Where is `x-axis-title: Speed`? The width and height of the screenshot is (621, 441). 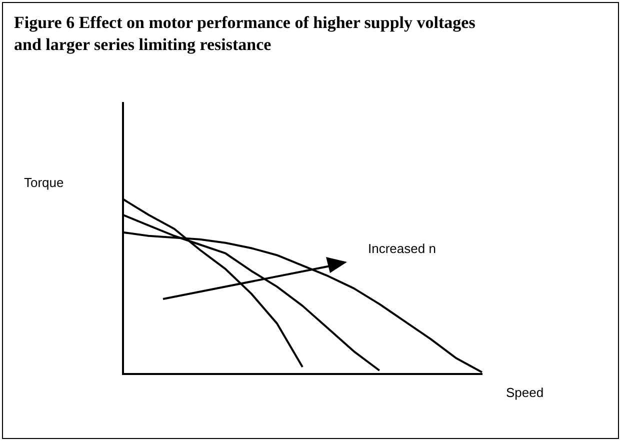 x-axis-title: Speed is located at coordinates (525, 392).